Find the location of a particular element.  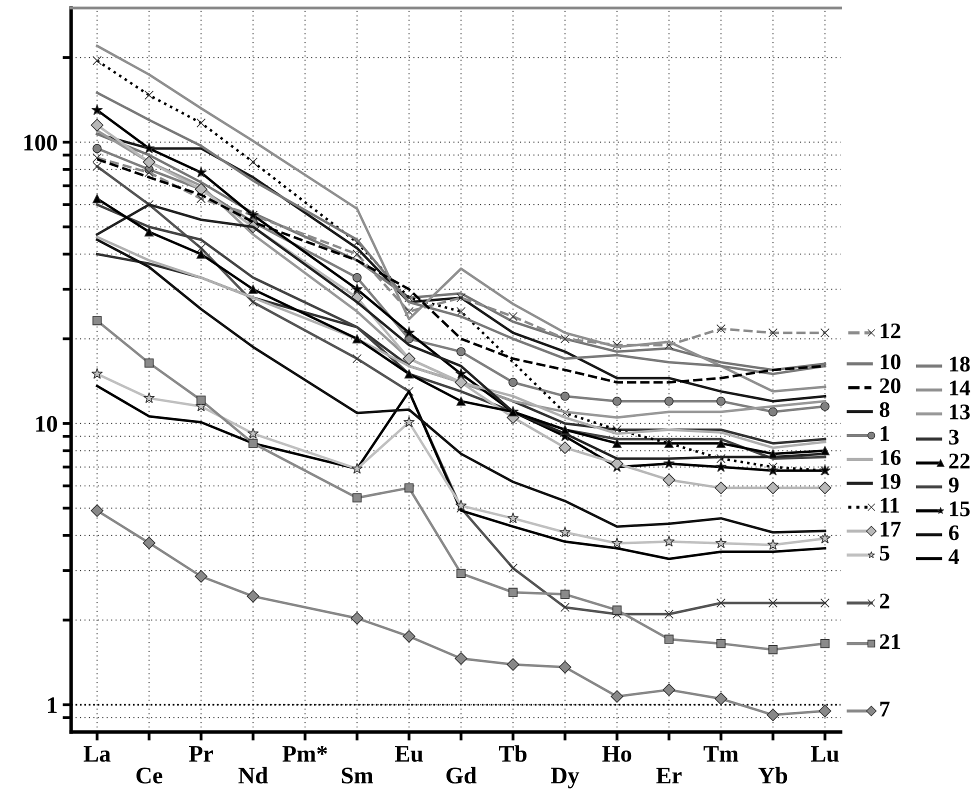

x-tick-label: Gd is located at coordinates (461, 775).